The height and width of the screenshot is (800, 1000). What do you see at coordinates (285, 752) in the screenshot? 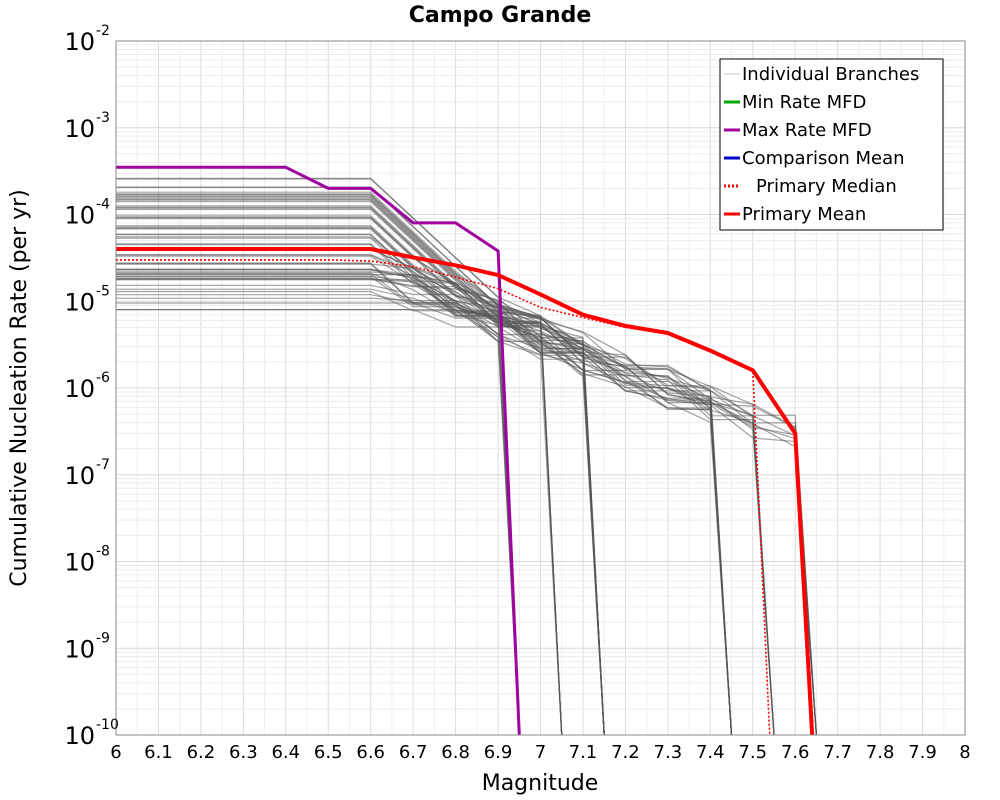
I see `x-tick-label: 6.4` at bounding box center [285, 752].